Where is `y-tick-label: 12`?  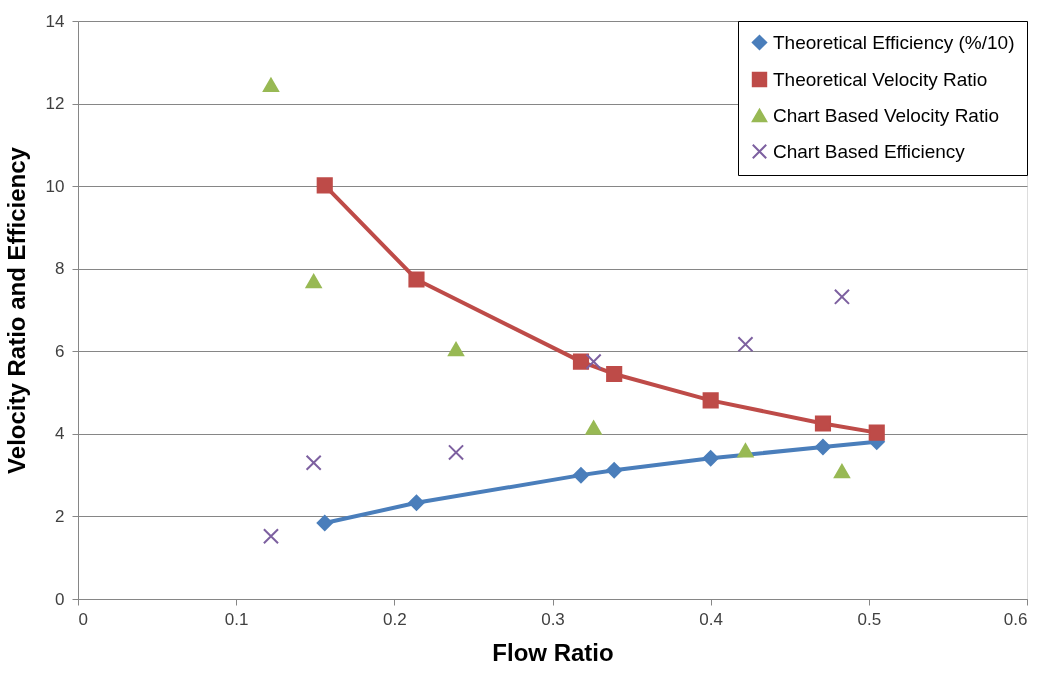 y-tick-label: 12 is located at coordinates (55, 104).